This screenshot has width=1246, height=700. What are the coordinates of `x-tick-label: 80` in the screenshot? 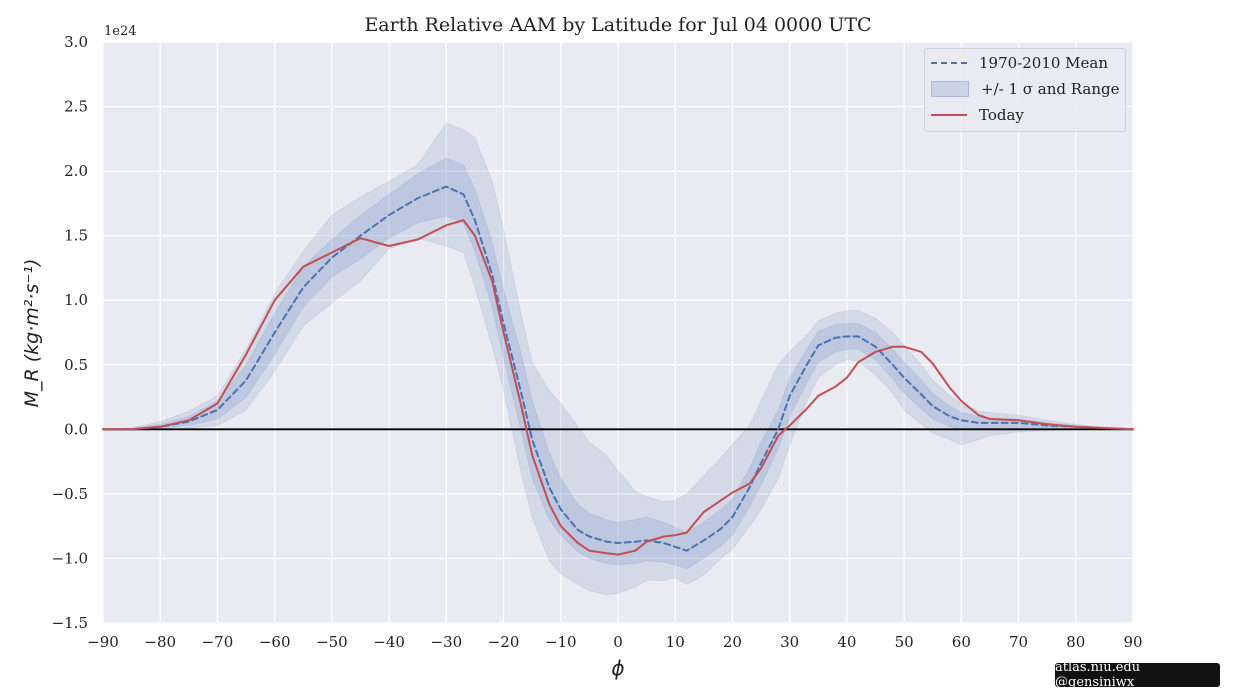 It's located at (1075, 642).